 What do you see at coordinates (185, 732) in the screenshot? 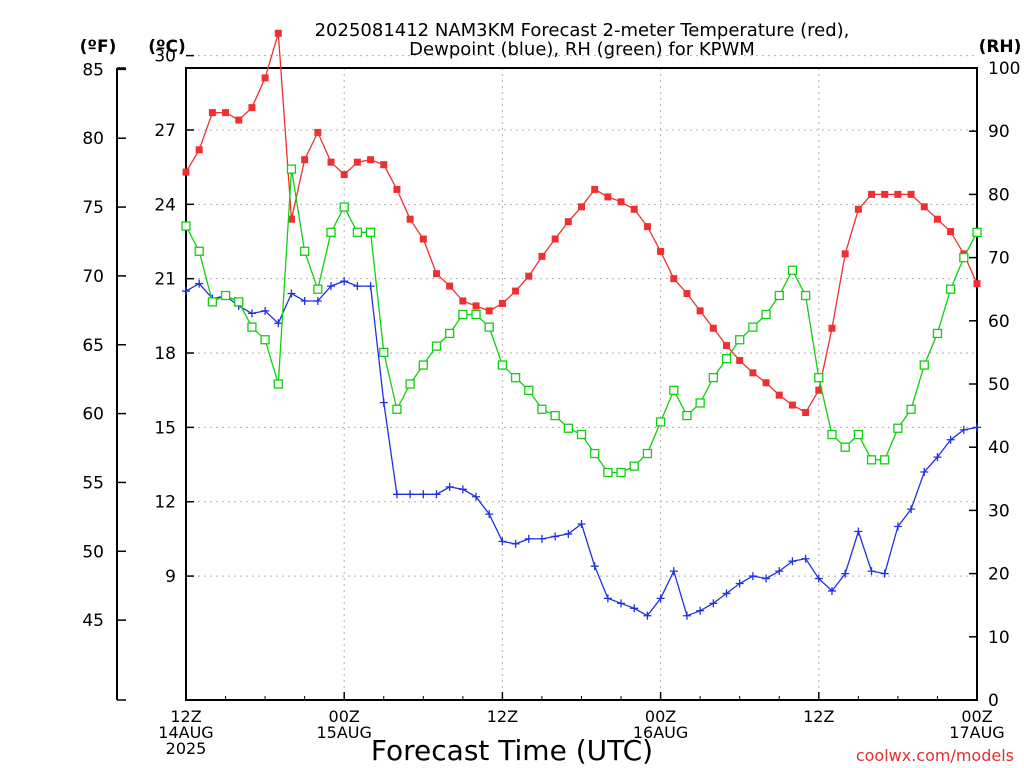
I see `x-tick-label: 14AUG` at bounding box center [185, 732].